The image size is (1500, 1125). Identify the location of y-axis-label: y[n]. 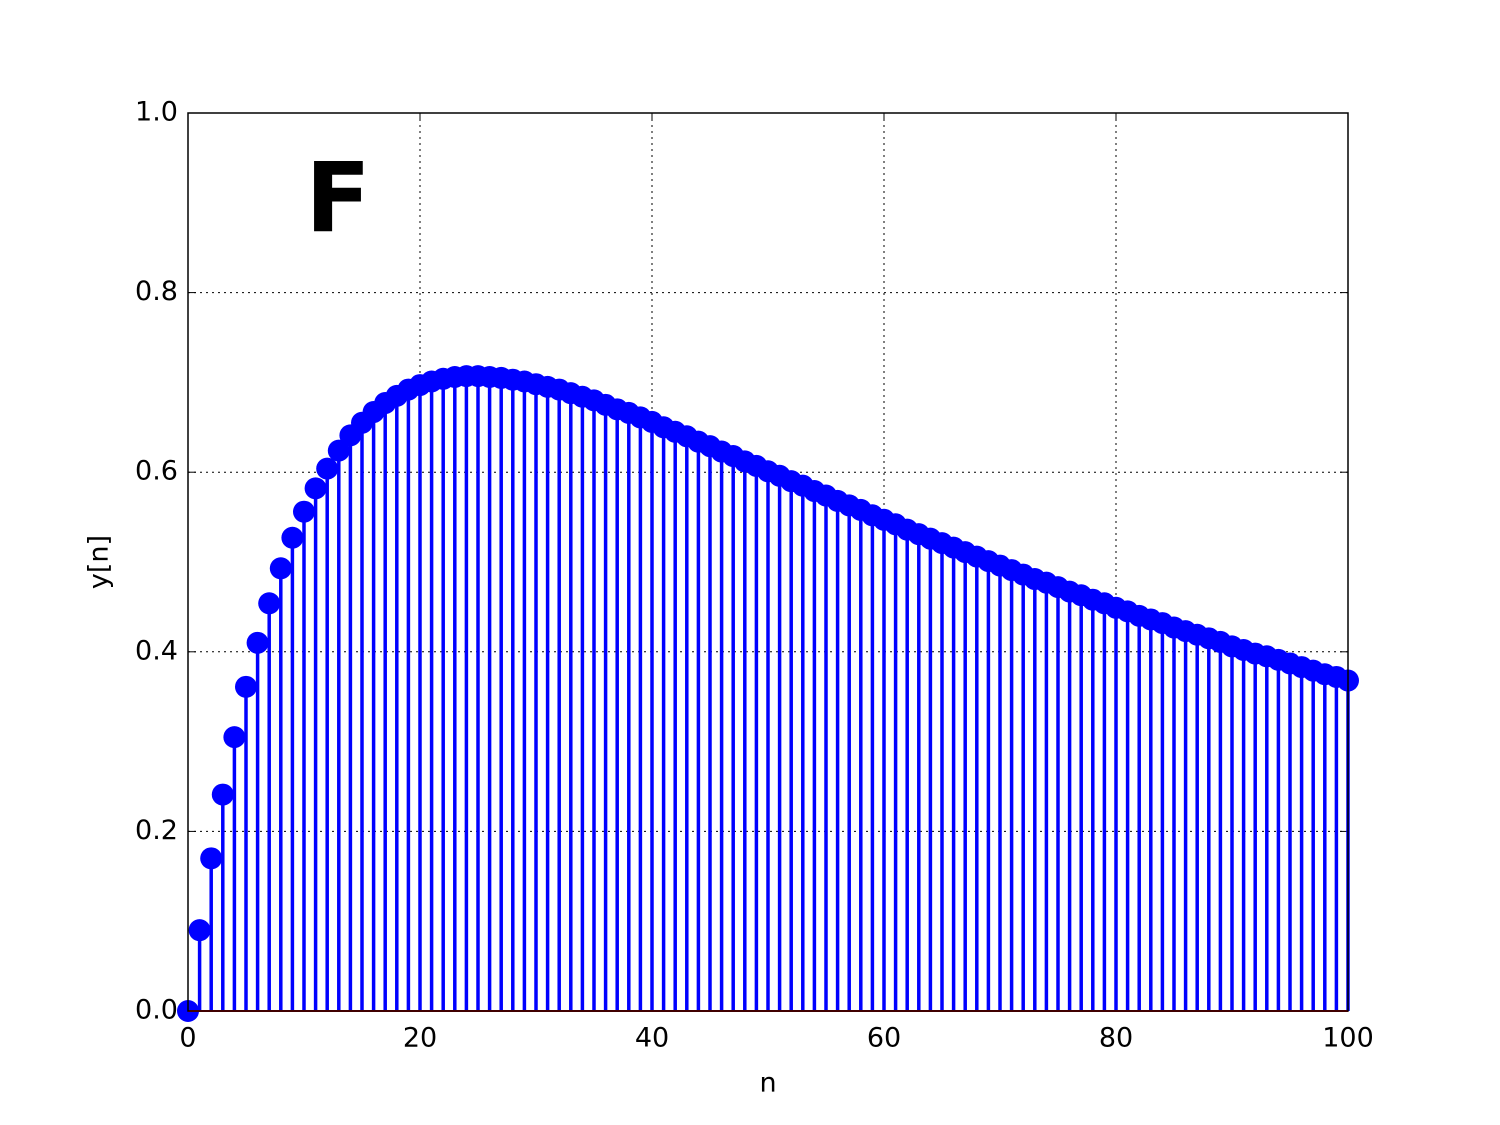
(99, 562).